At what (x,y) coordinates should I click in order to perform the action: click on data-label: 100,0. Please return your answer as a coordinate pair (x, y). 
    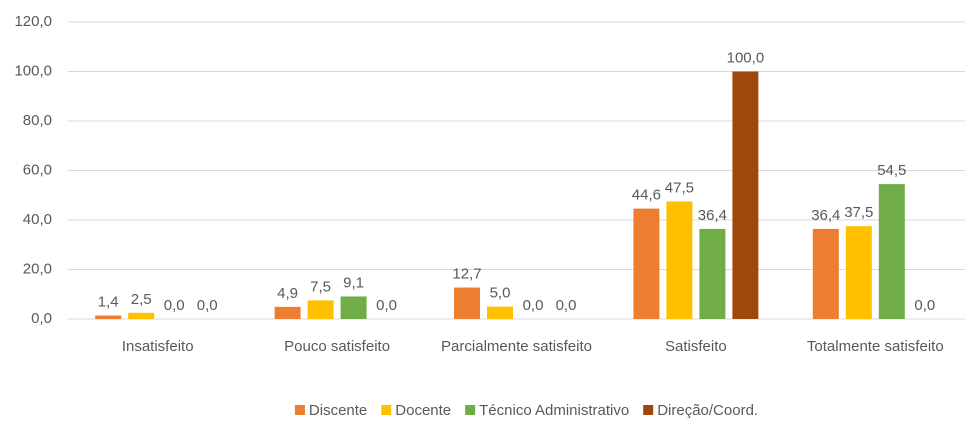
    Looking at the image, I should click on (746, 57).